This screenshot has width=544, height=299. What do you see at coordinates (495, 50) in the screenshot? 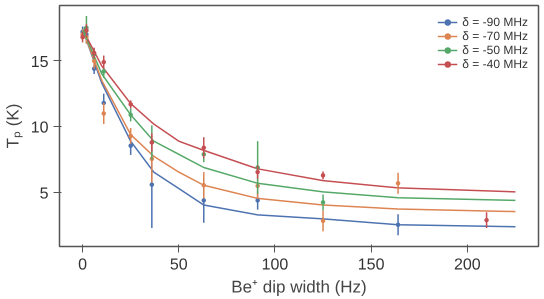
I see `legend-label: δ = -50 MHz` at bounding box center [495, 50].